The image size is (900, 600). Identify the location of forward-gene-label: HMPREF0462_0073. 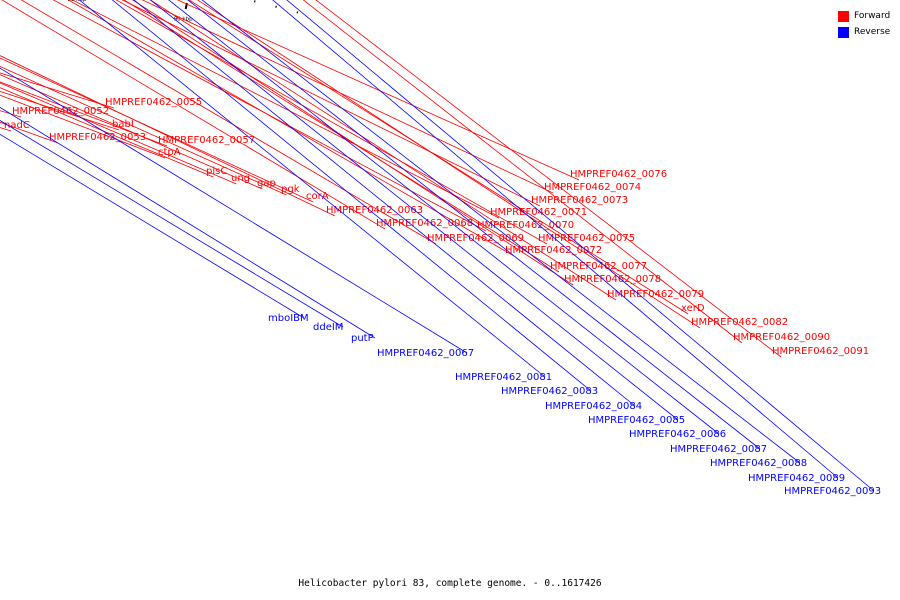
(579, 200).